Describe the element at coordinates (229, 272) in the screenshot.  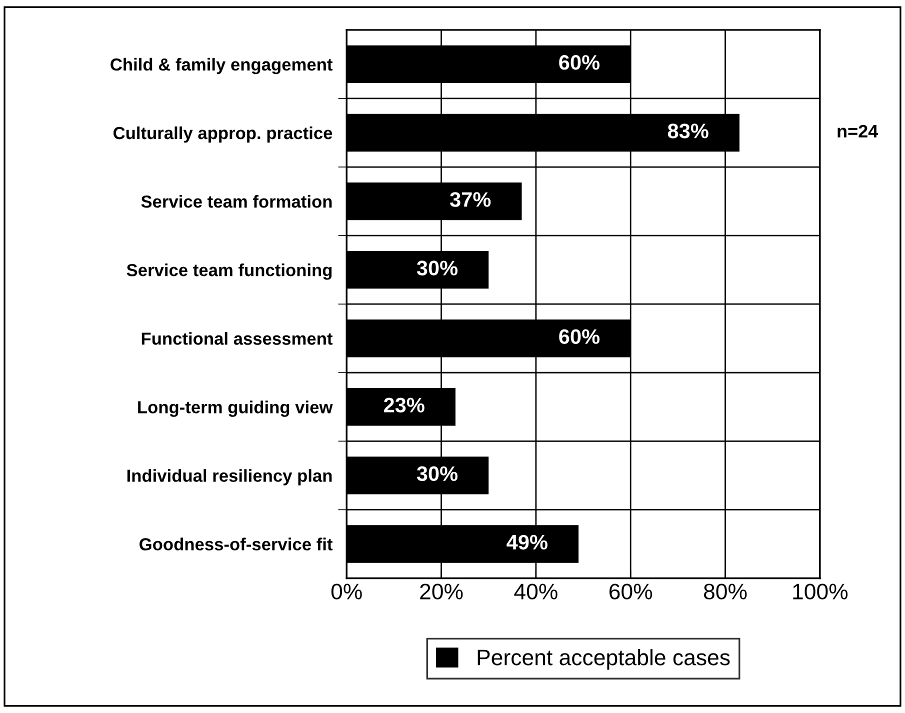
I see `y-tick-label: Service team functioning` at that location.